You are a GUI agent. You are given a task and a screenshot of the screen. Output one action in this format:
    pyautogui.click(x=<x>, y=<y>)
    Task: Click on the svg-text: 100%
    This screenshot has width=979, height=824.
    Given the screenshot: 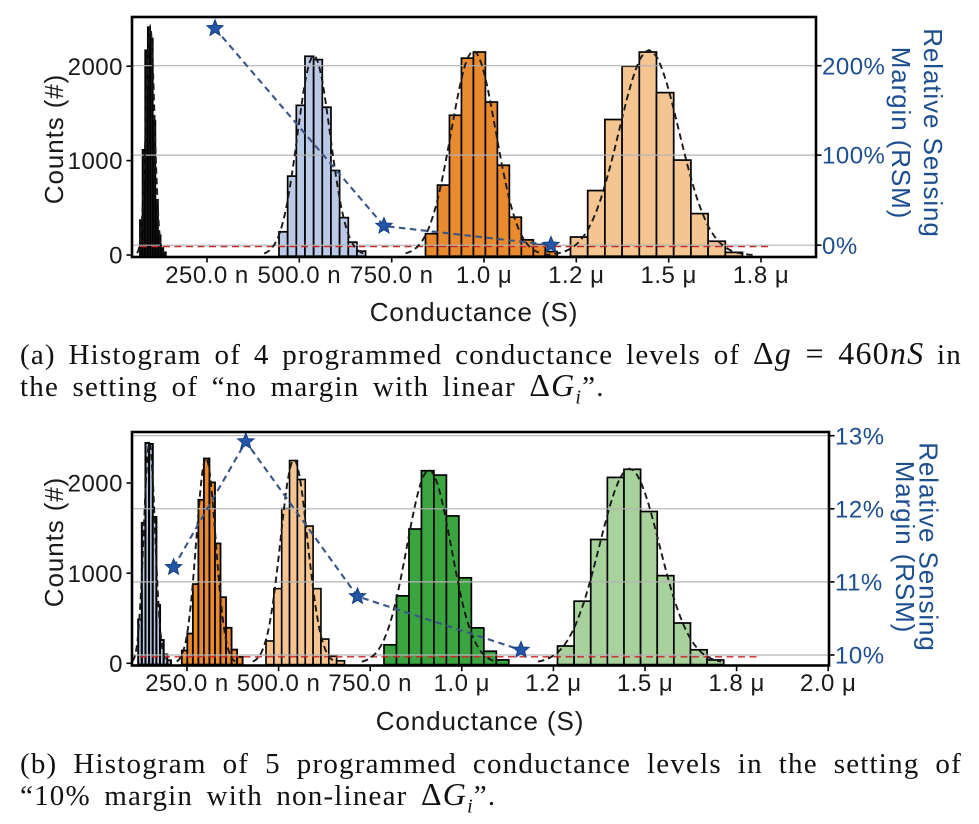 What is the action you would take?
    pyautogui.click(x=853, y=156)
    